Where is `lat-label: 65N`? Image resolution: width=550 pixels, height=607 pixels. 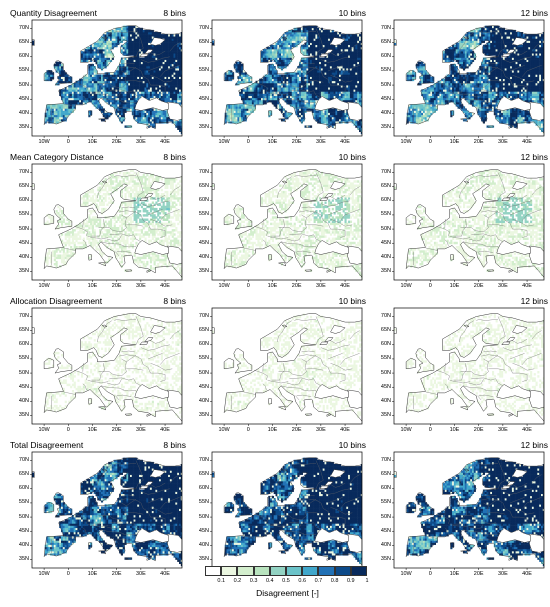
lat-label: 65N is located at coordinates (383, 330).